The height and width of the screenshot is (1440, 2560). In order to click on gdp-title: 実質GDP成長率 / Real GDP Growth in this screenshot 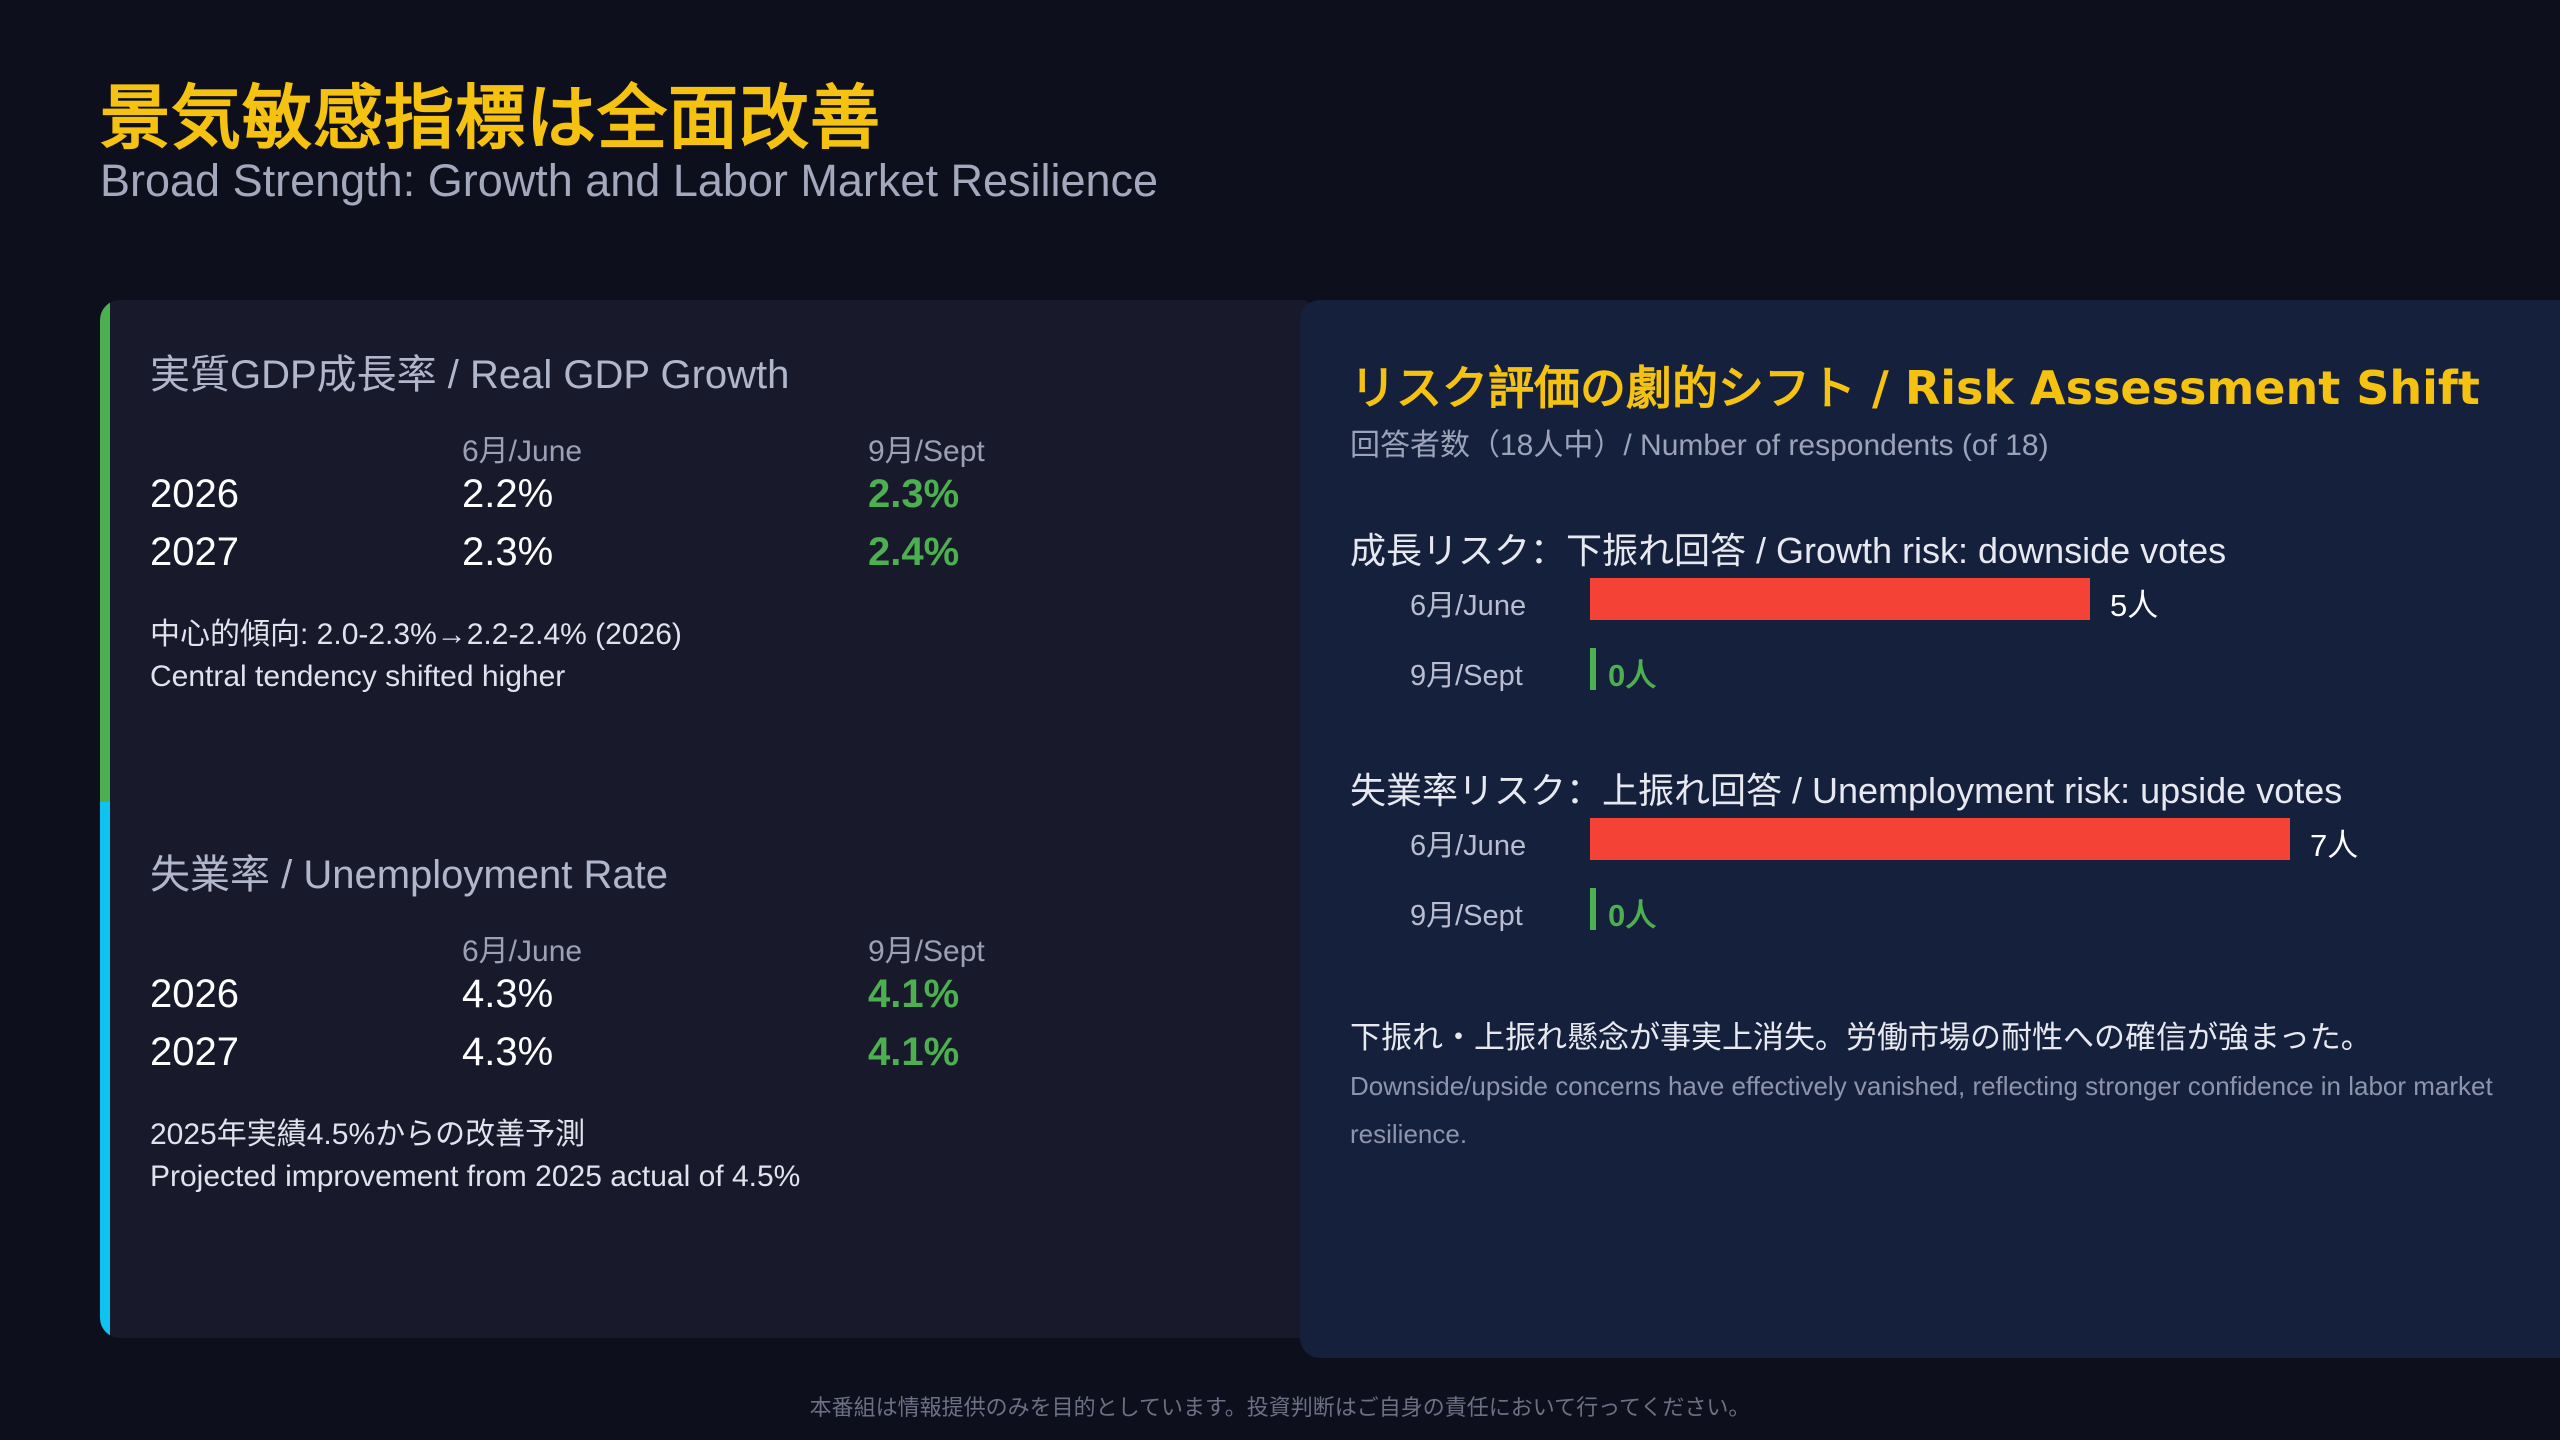, I will do `click(470, 375)`.